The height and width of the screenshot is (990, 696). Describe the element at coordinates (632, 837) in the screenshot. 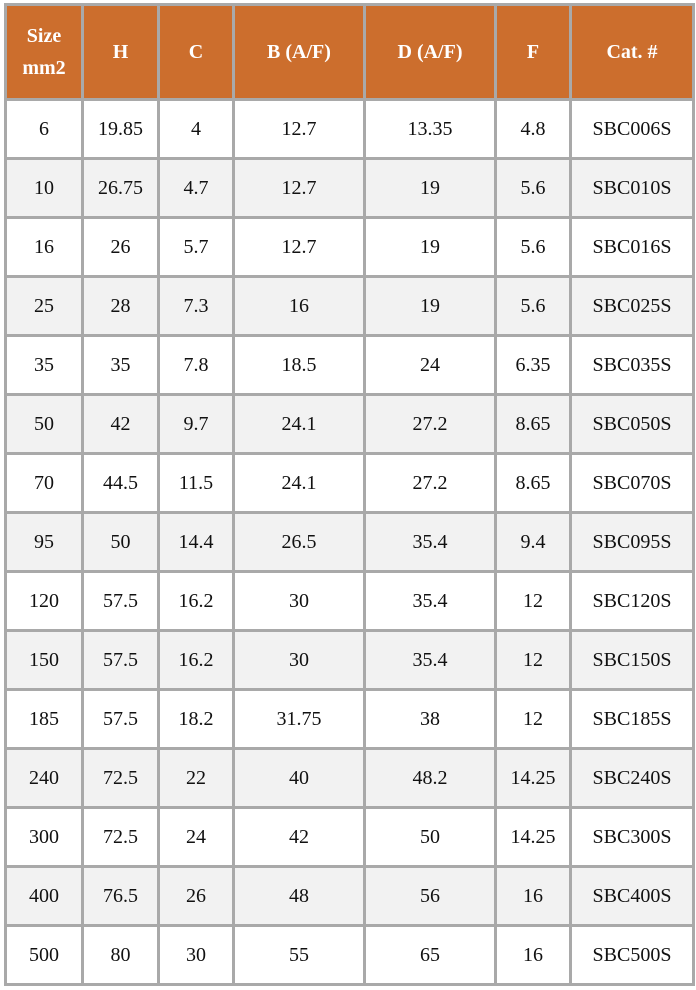

I see `cell-cat: SBC300S` at that location.